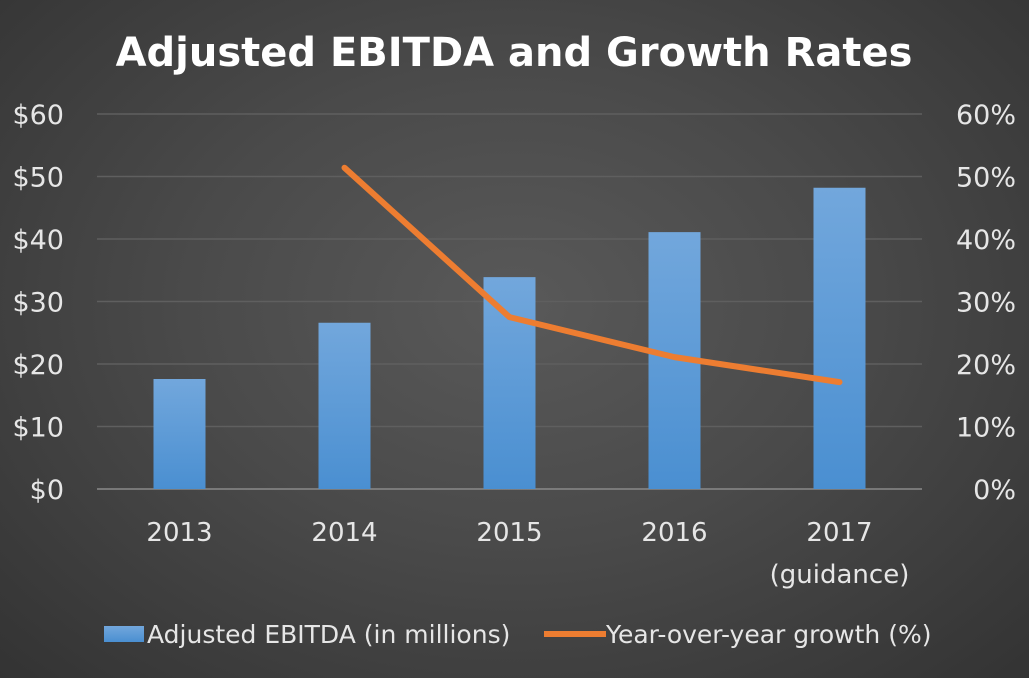  What do you see at coordinates (509, 533) in the screenshot?
I see `x-tick-label: 2015` at bounding box center [509, 533].